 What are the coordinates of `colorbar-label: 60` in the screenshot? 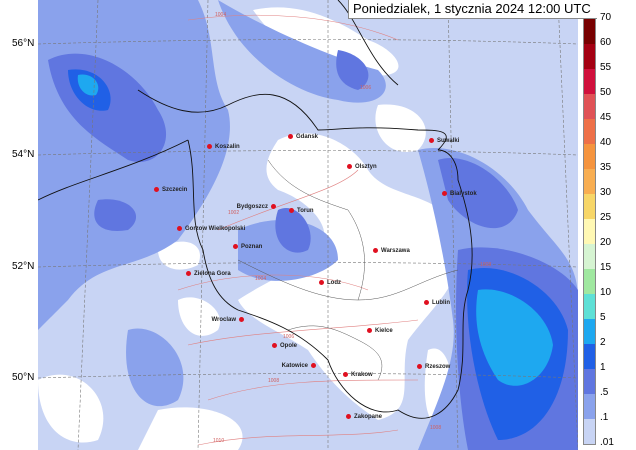 It's located at (606, 42).